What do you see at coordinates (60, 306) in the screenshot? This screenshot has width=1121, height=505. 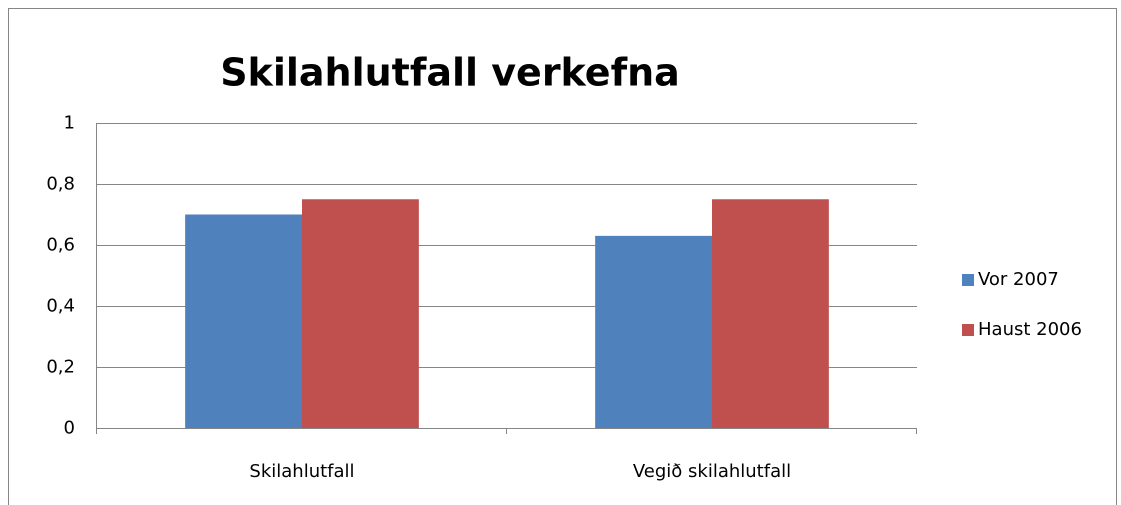 I see `y-tick-label: 0,4` at bounding box center [60, 306].